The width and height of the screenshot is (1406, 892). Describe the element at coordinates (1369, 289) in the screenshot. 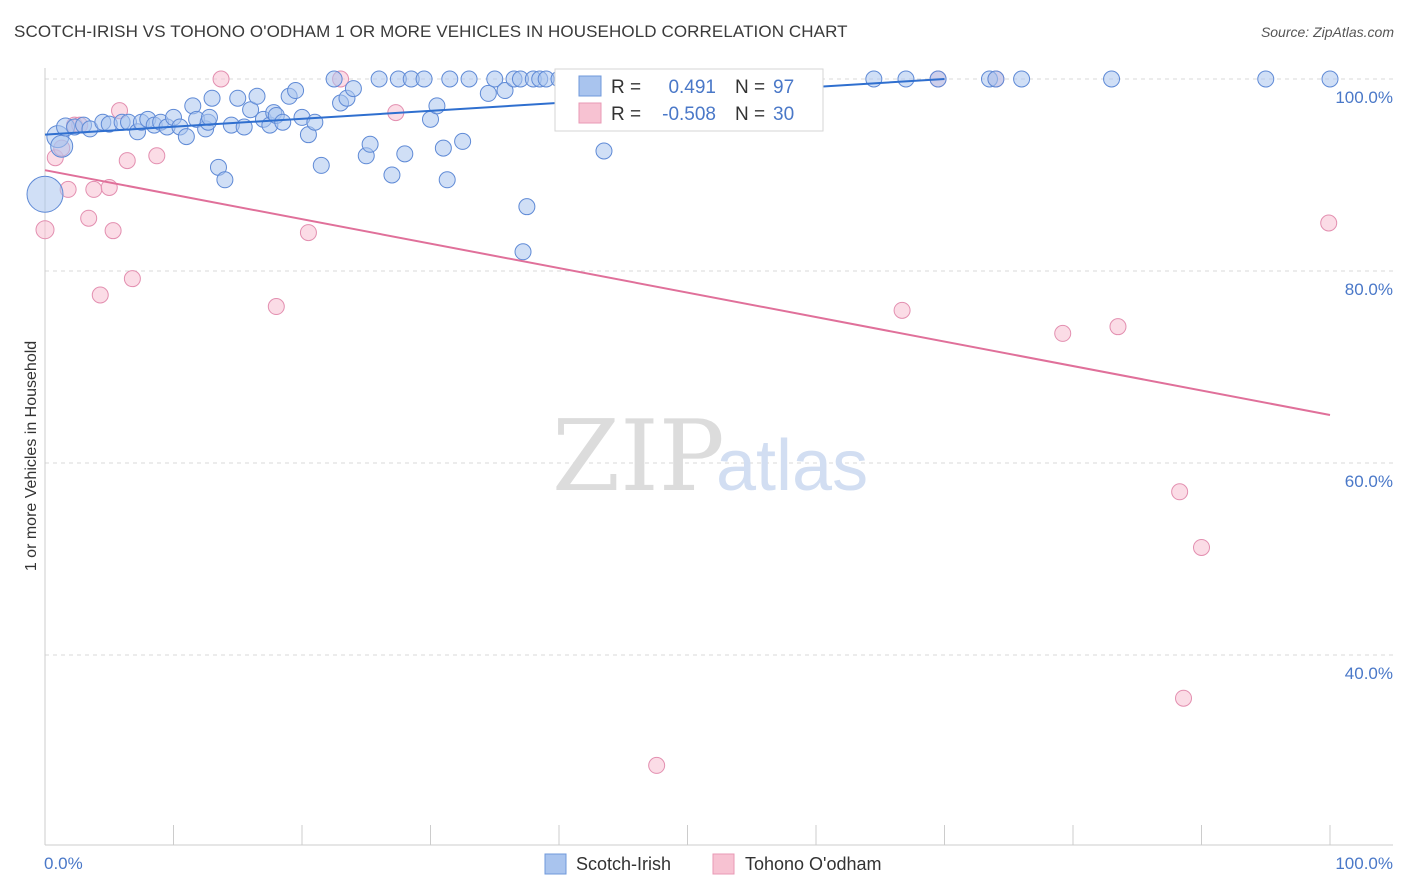

I see `y-tick-label-80: 80.0%` at that location.